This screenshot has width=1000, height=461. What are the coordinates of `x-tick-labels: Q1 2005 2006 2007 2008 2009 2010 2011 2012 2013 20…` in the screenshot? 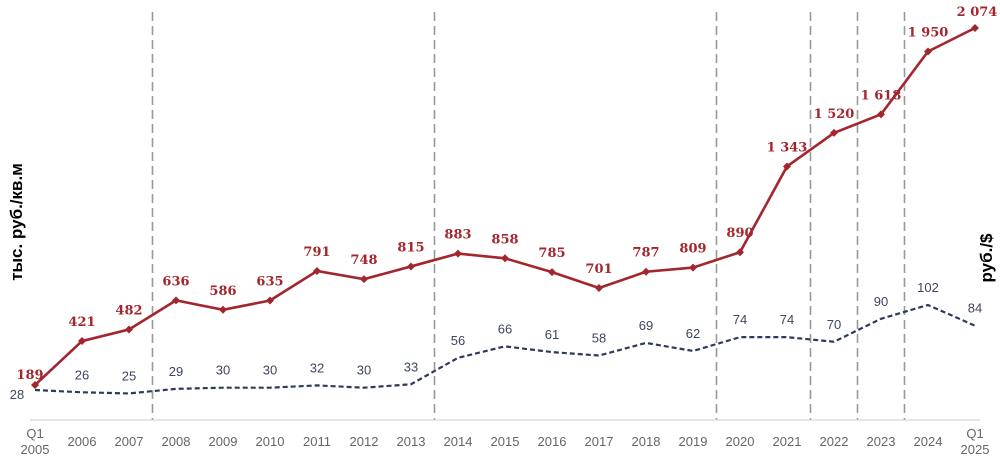 It's located at (505, 441).